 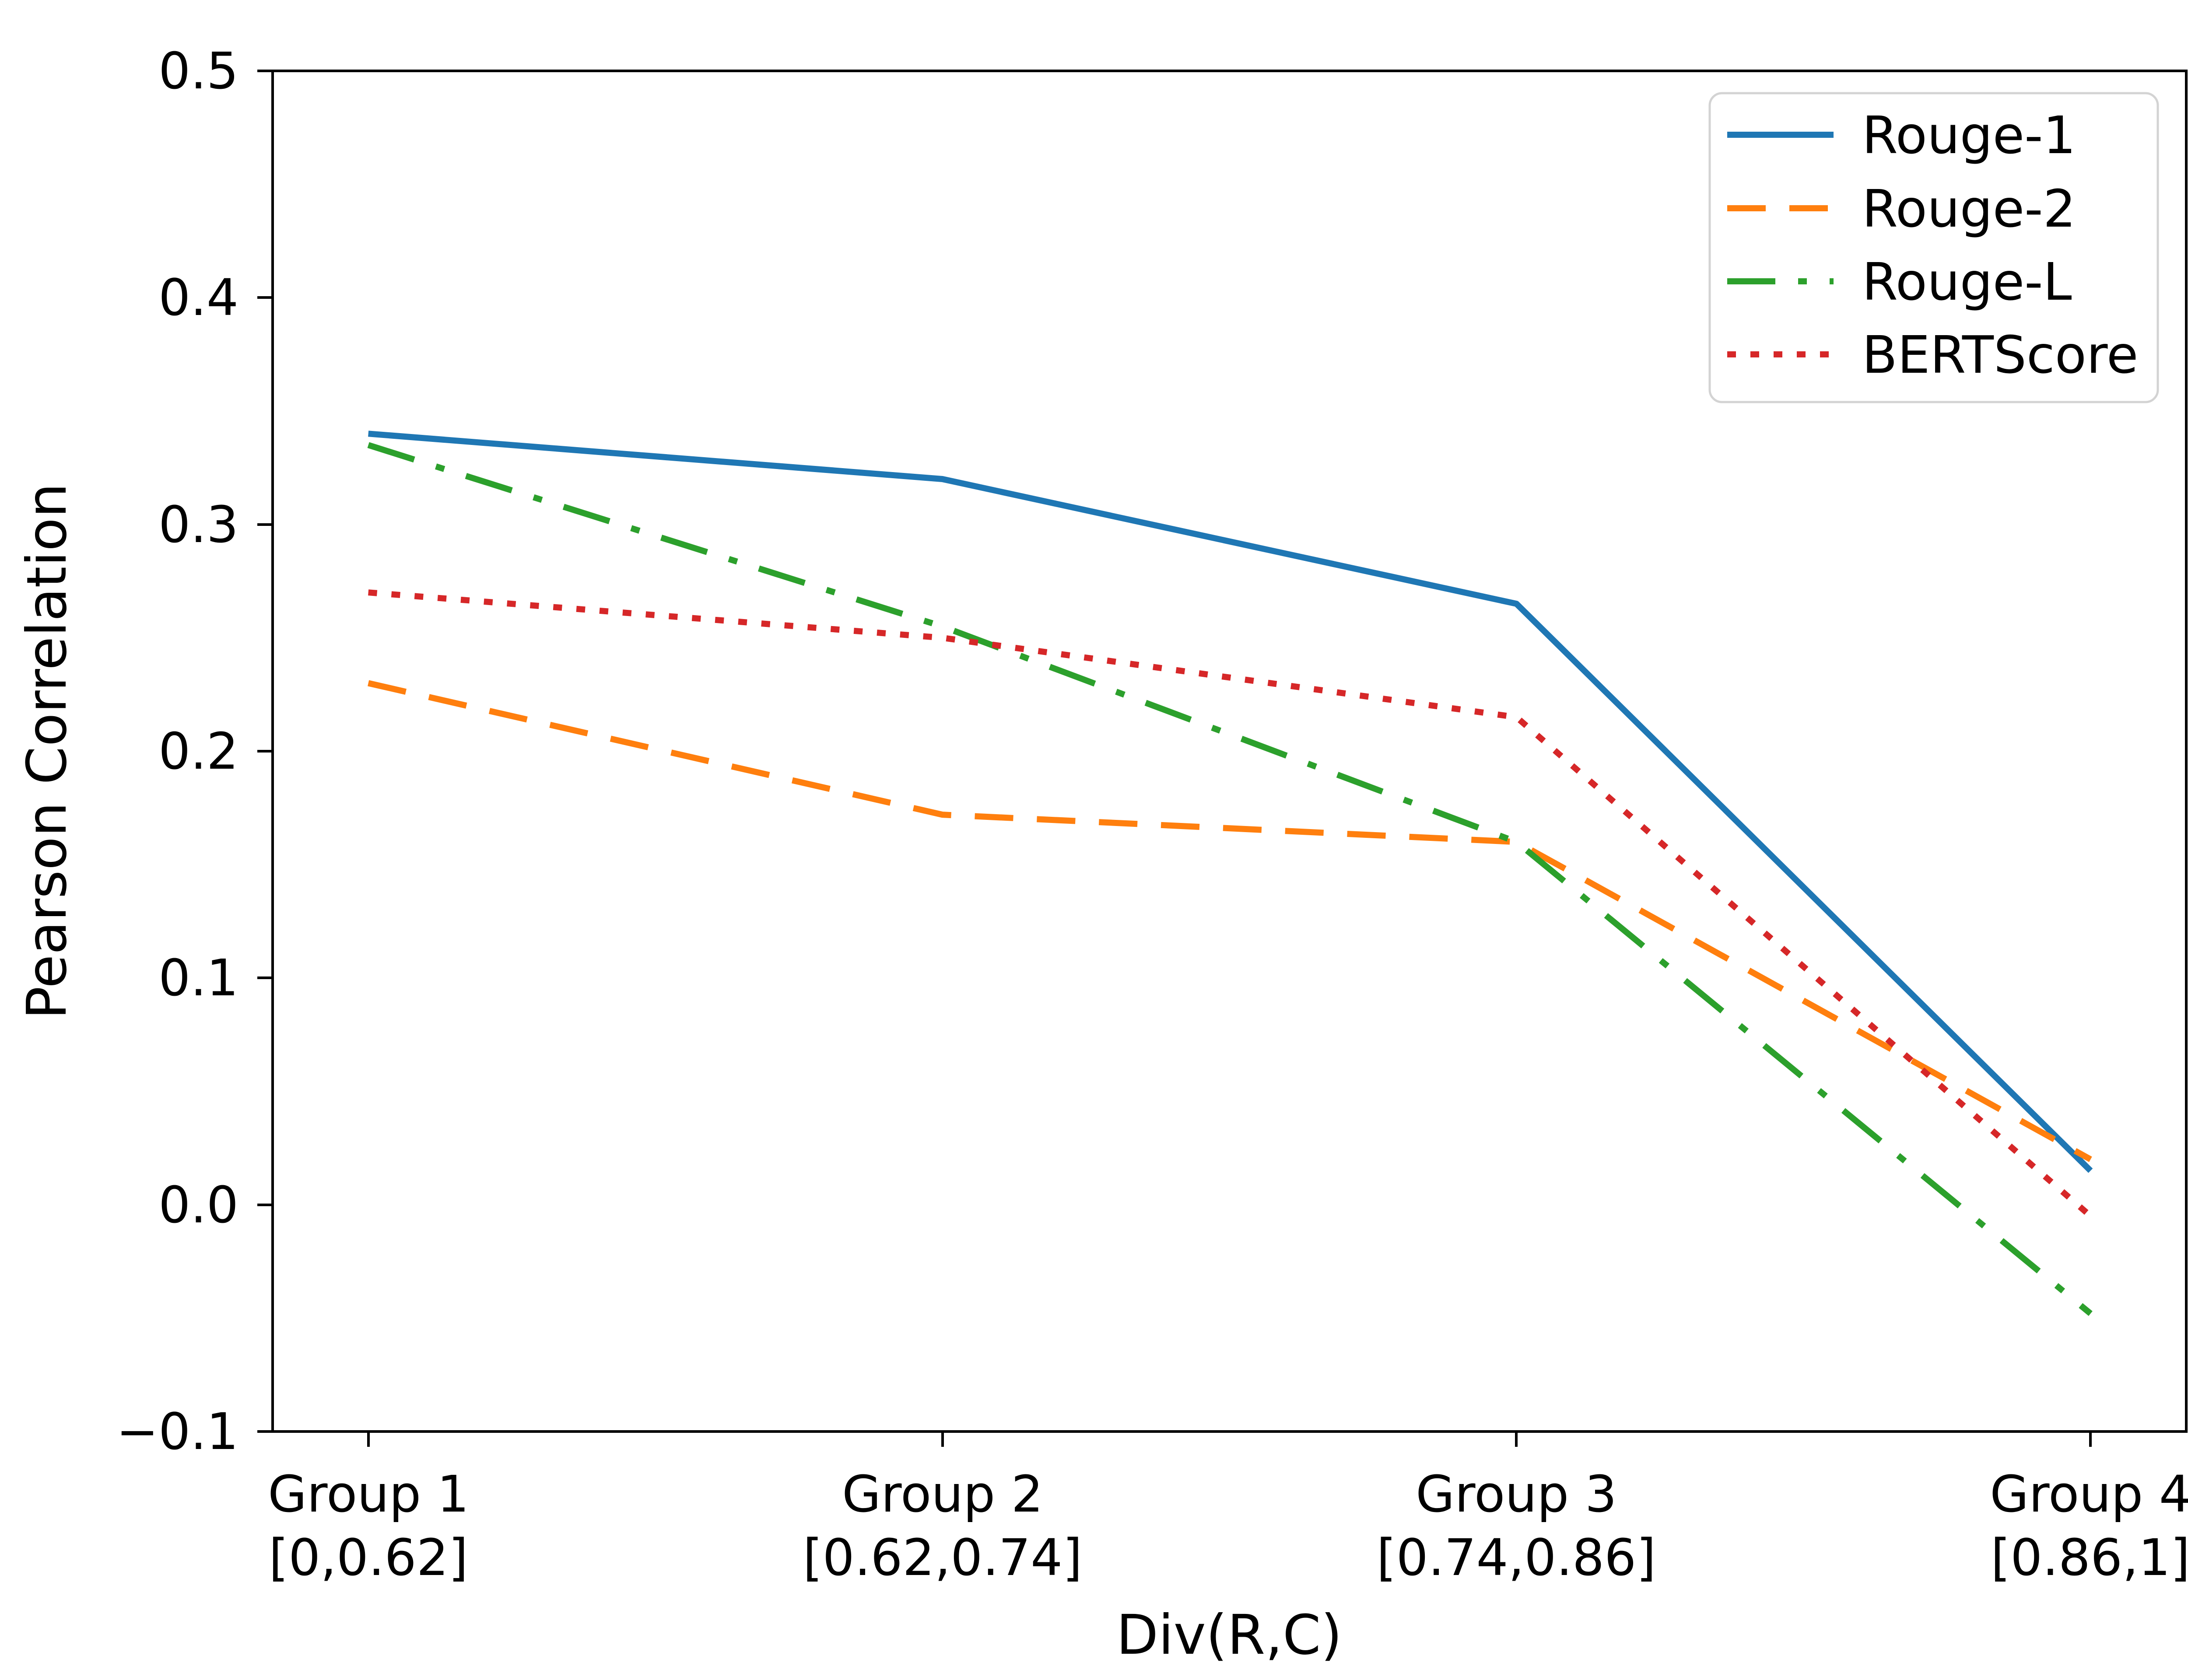 I want to click on y-tick-label: 0.1, so click(x=198, y=978).